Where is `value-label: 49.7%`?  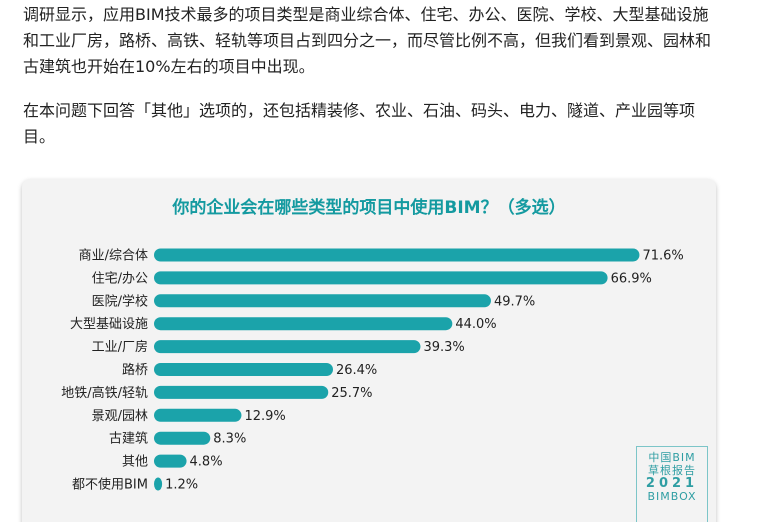
value-label: 49.7% is located at coordinates (514, 301).